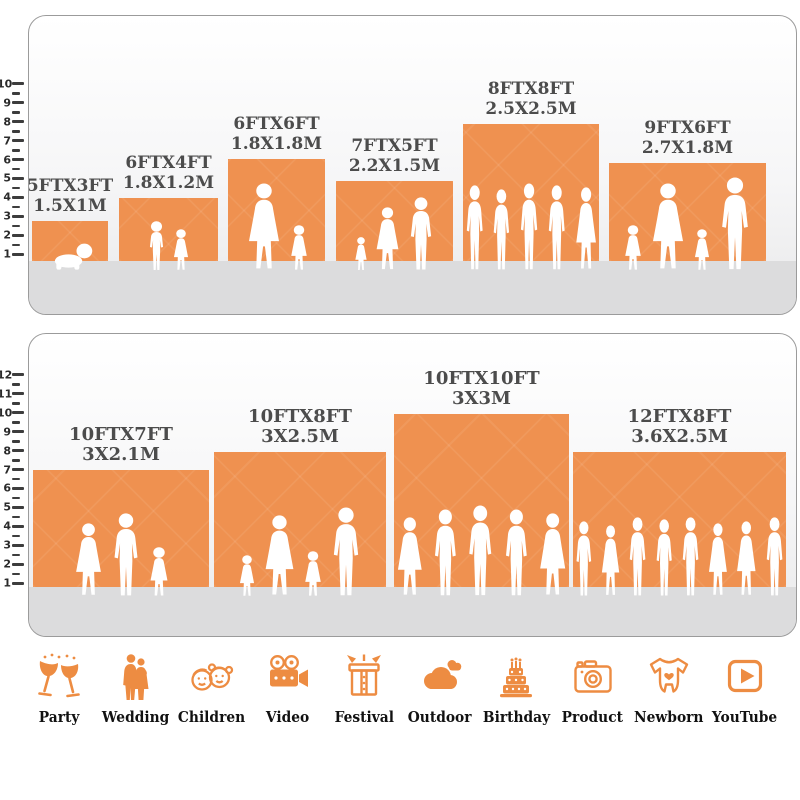 The height and width of the screenshot is (800, 800). What do you see at coordinates (287, 717) in the screenshot?
I see `category-label: Video` at bounding box center [287, 717].